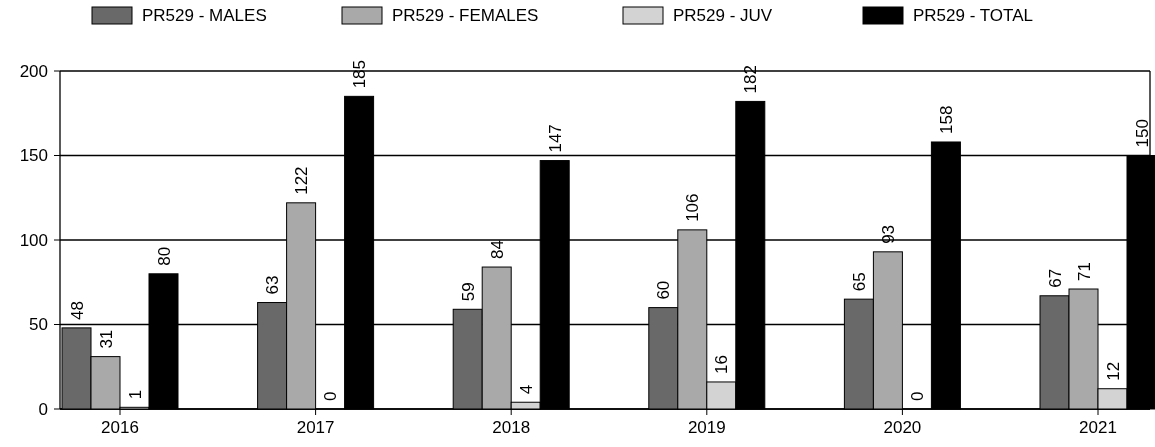  What do you see at coordinates (106, 339) in the screenshot?
I see `data-label: 31` at bounding box center [106, 339].